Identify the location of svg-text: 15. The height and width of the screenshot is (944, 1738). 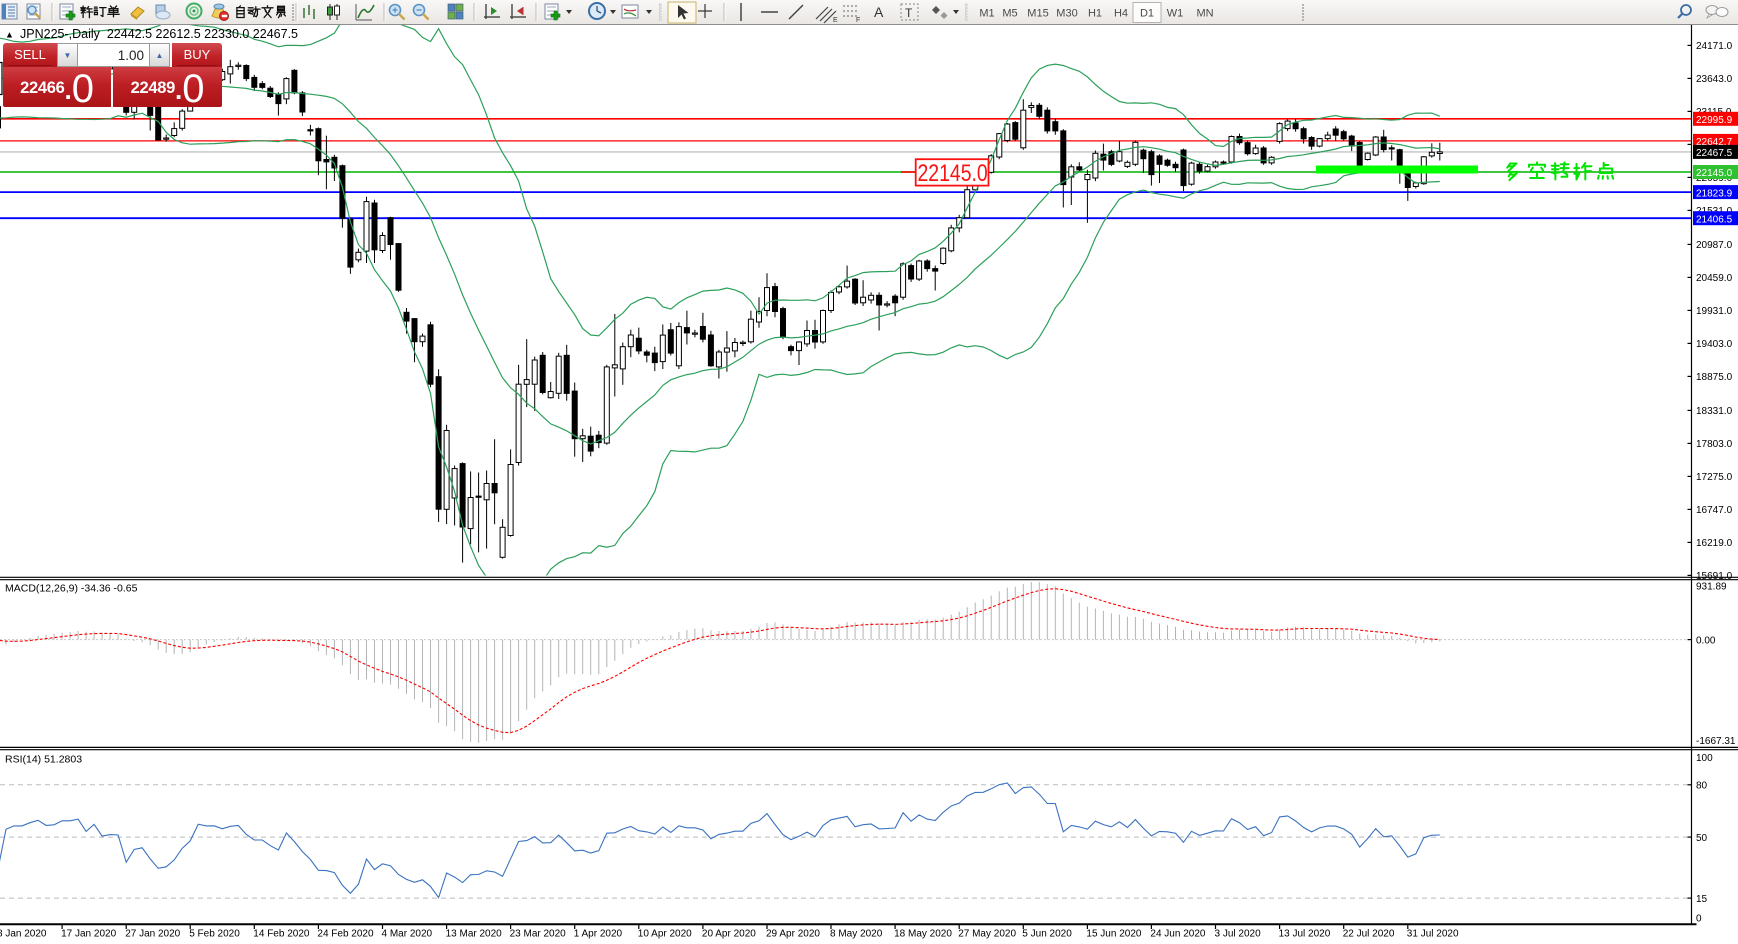
(1702, 899).